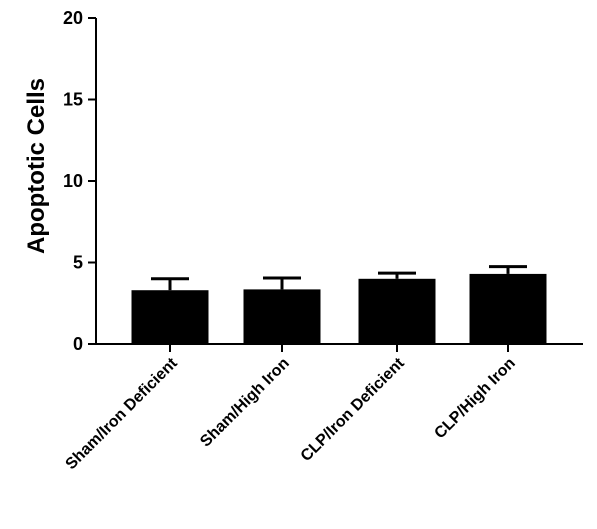  Describe the element at coordinates (122, 413) in the screenshot. I see `x-category-label: Sham/Iron Deficient` at that location.